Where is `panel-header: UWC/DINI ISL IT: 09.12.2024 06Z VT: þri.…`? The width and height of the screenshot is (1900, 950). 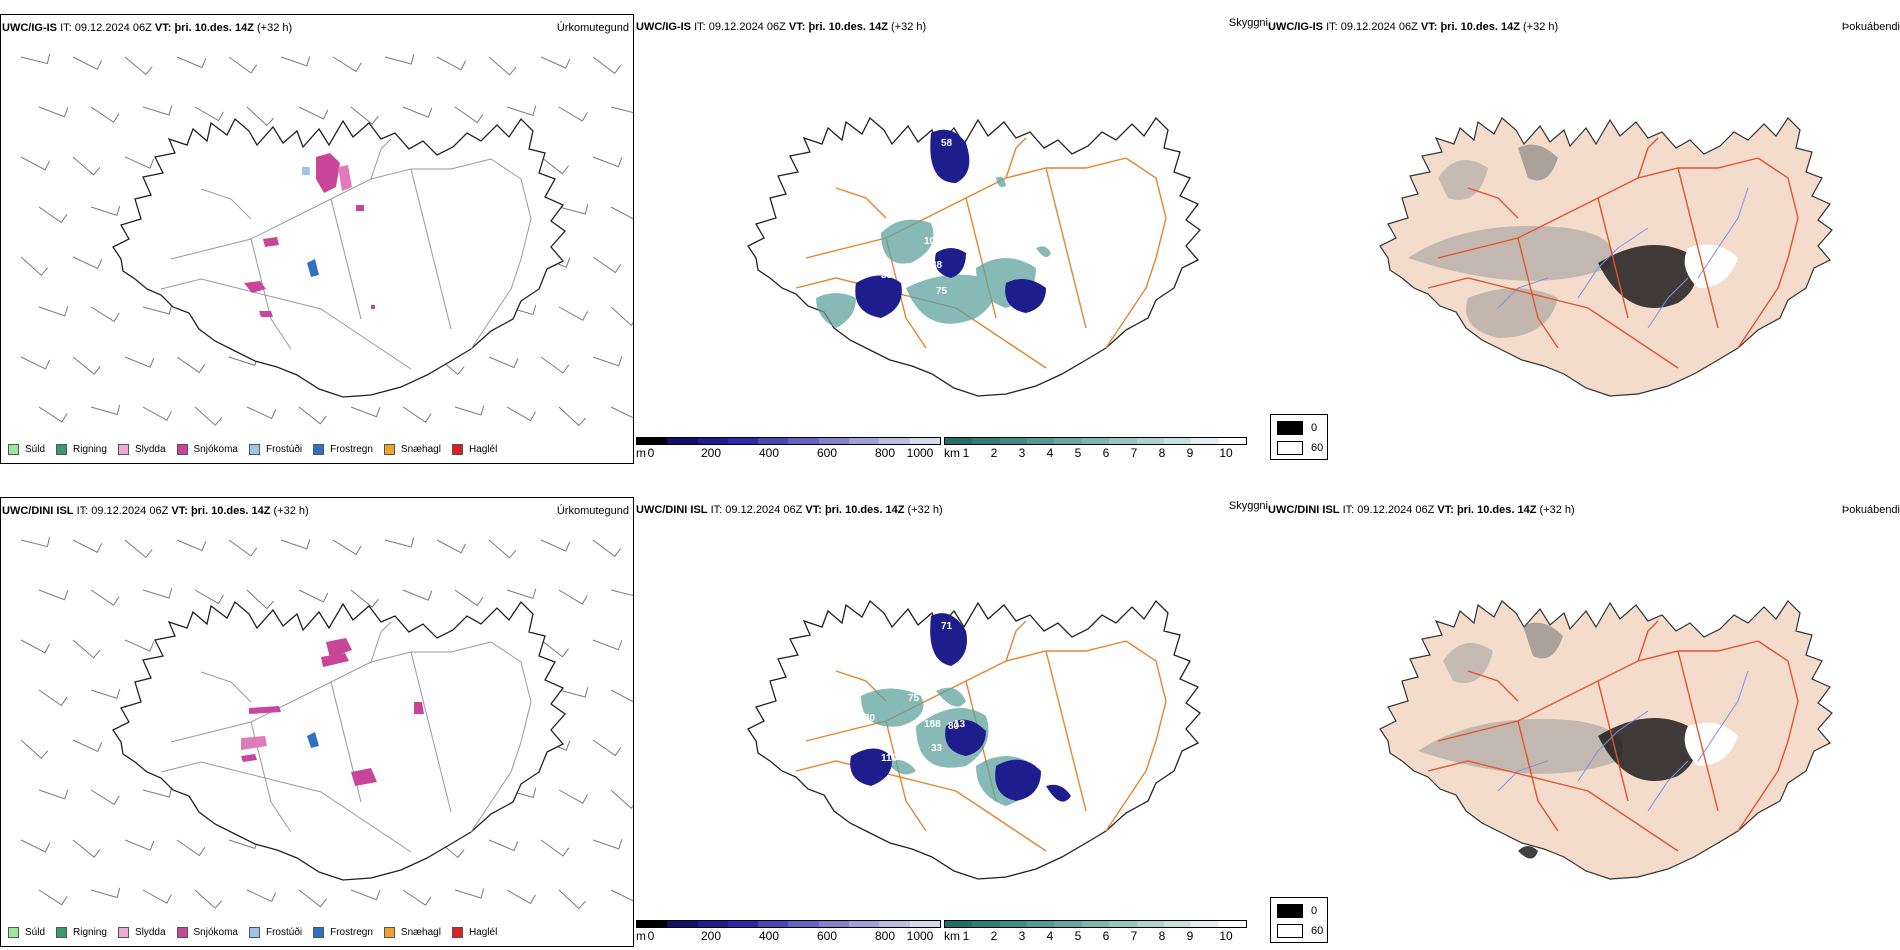 panel-header: UWC/DINI ISL IT: 09.12.2024 06Z VT: þri.… is located at coordinates (1421, 510).